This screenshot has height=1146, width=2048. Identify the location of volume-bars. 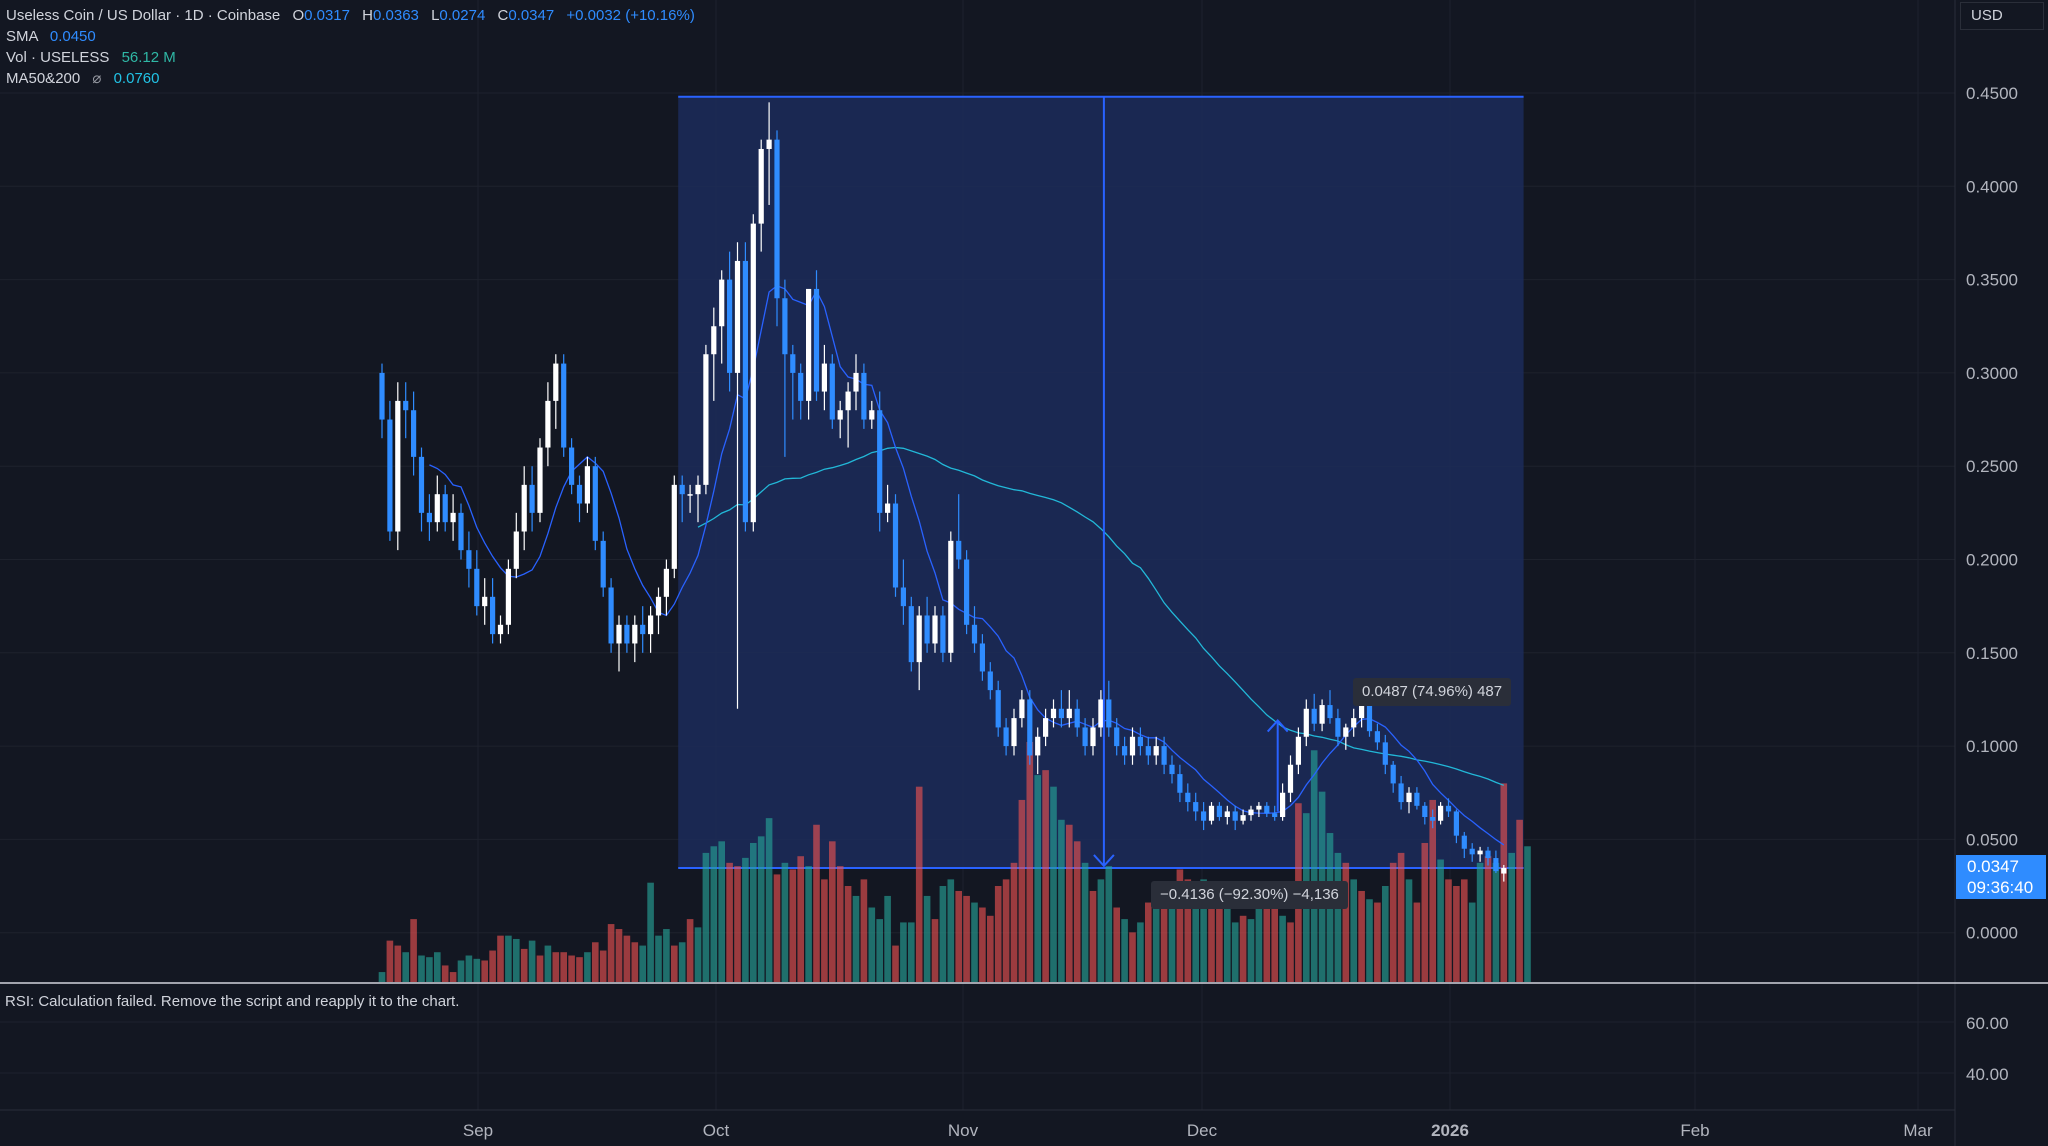
(954, 862).